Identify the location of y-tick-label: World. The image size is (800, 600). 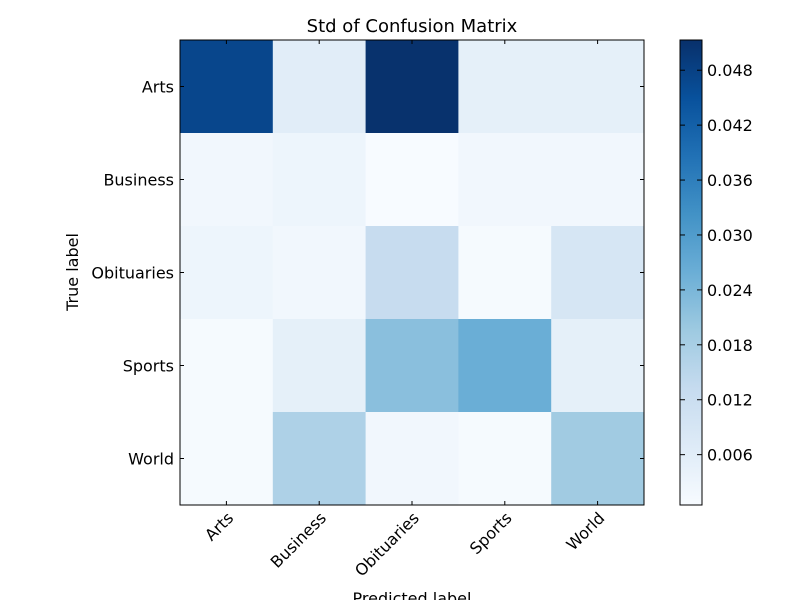
(151, 459).